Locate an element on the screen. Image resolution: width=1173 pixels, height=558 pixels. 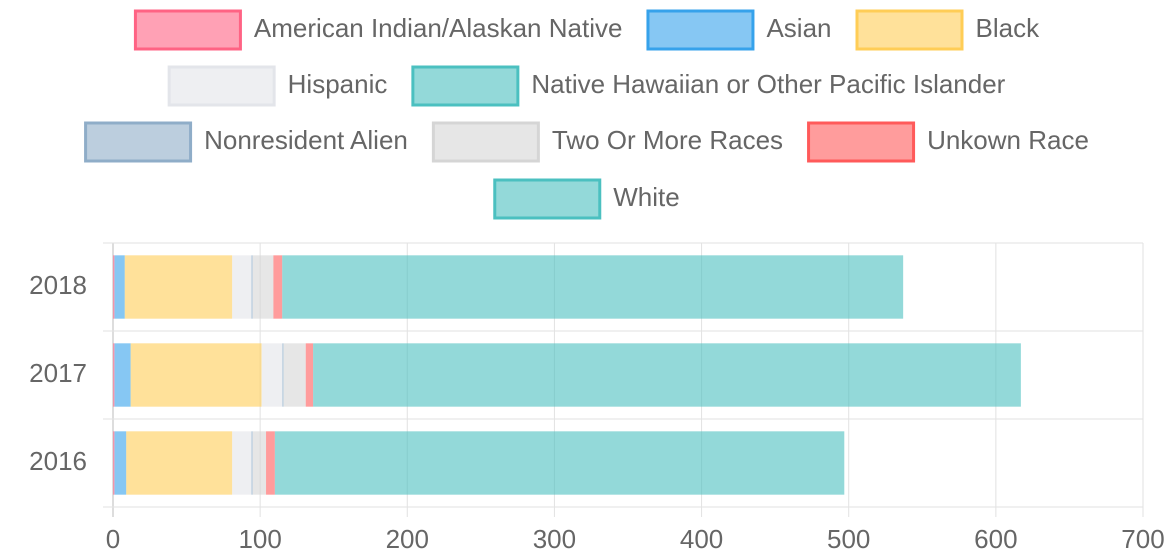
legend-label: Black is located at coordinates (1008, 28).